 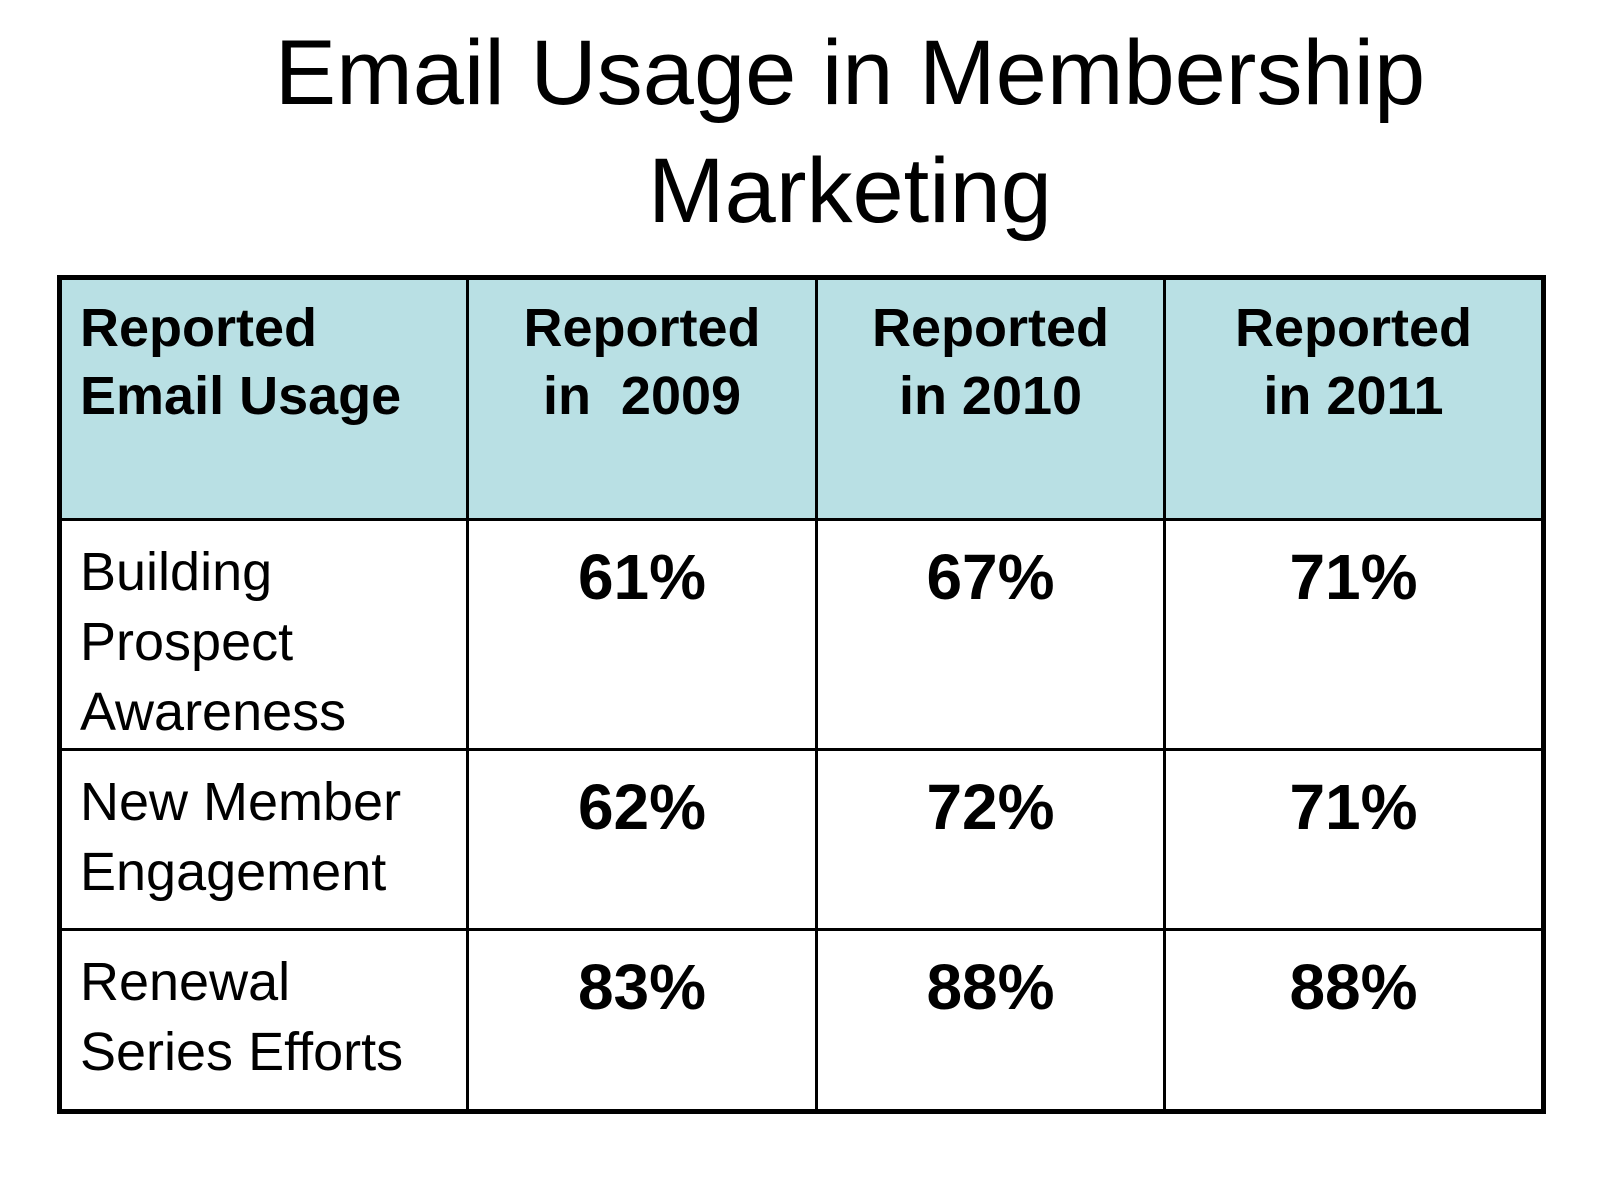 What do you see at coordinates (233, 872) in the screenshot?
I see `row-label-line: Engagement` at bounding box center [233, 872].